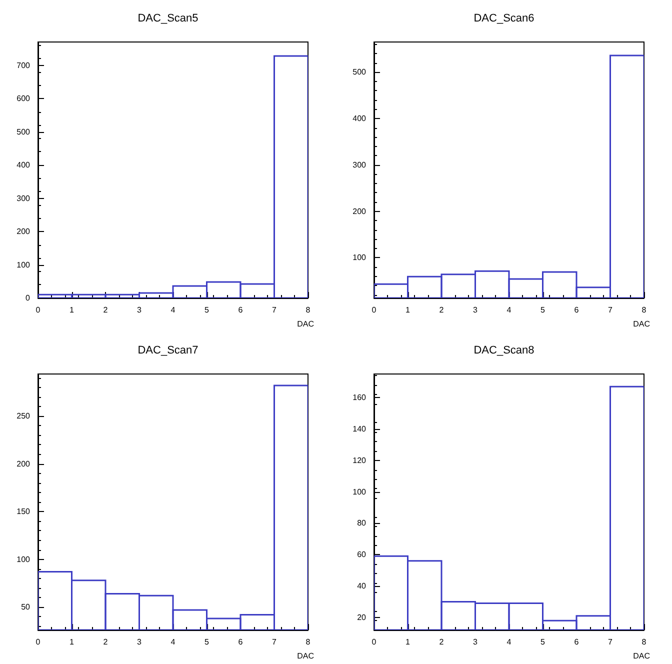 Image resolution: width=672 pixels, height=664 pixels. I want to click on chart-title: DAC_Scan6, so click(504, 18).